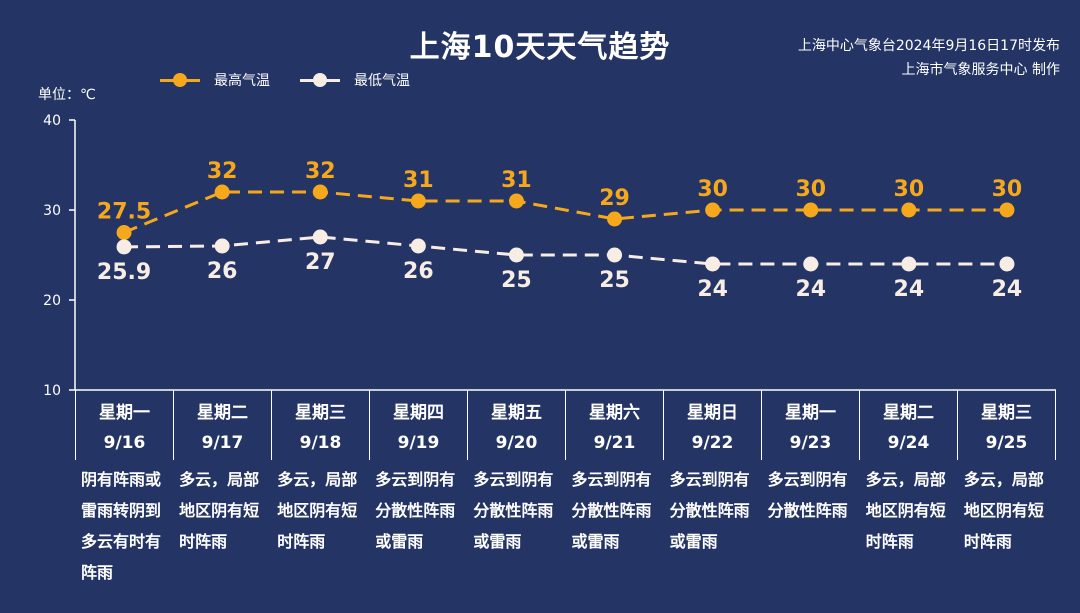 This screenshot has height=613, width=1080. Describe the element at coordinates (418, 413) in the screenshot. I see `weekday-label: 星期四` at that location.